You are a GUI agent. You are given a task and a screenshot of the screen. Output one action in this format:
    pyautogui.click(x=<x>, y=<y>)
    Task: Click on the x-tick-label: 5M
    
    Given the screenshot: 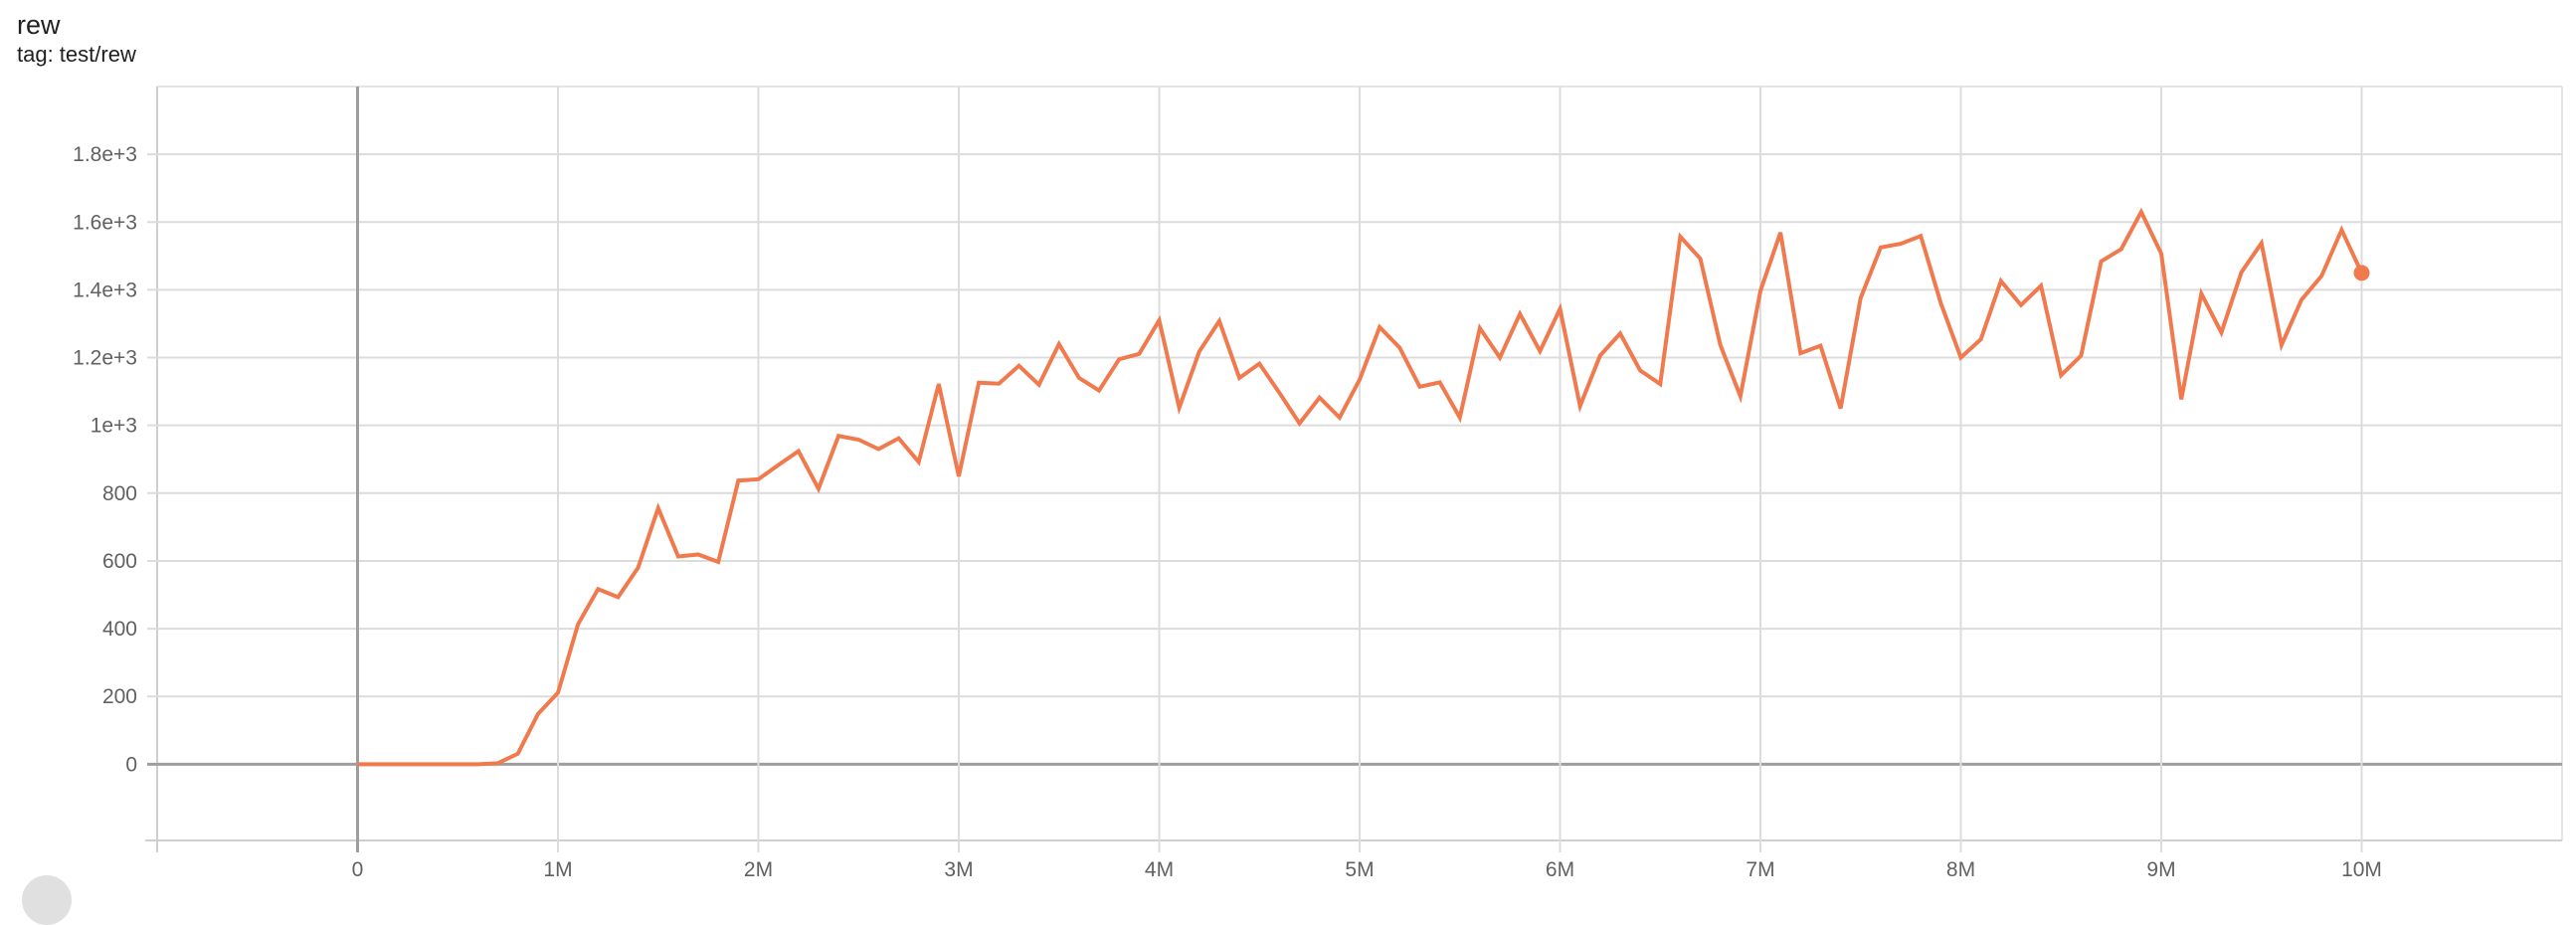 What is the action you would take?
    pyautogui.click(x=1359, y=869)
    